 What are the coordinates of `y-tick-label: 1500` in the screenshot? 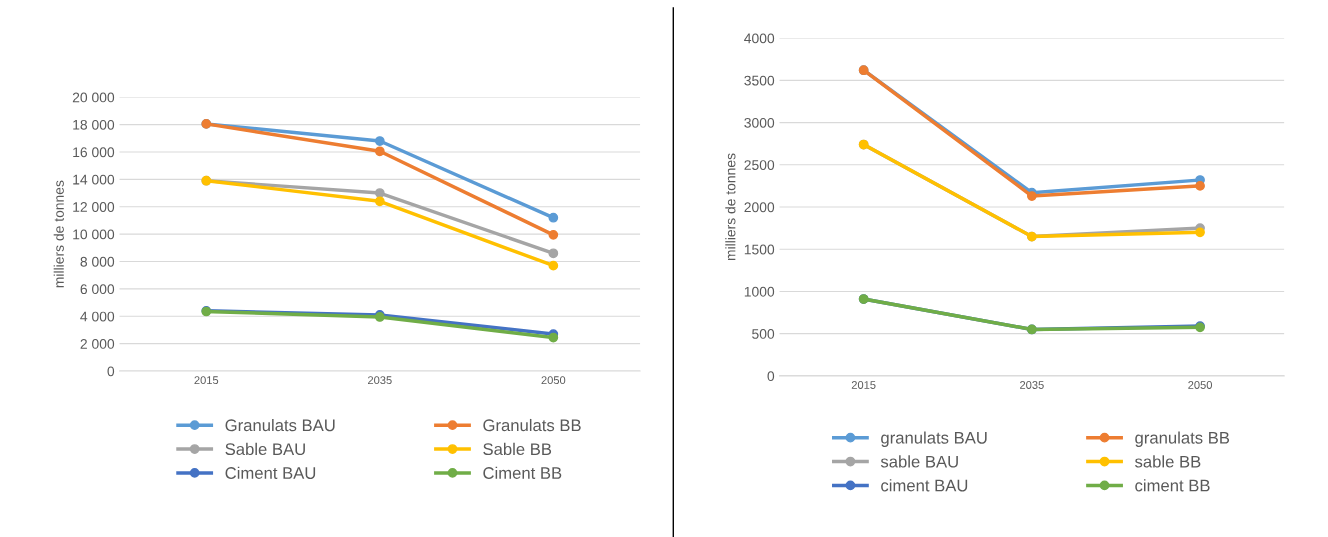 It's located at (759, 249).